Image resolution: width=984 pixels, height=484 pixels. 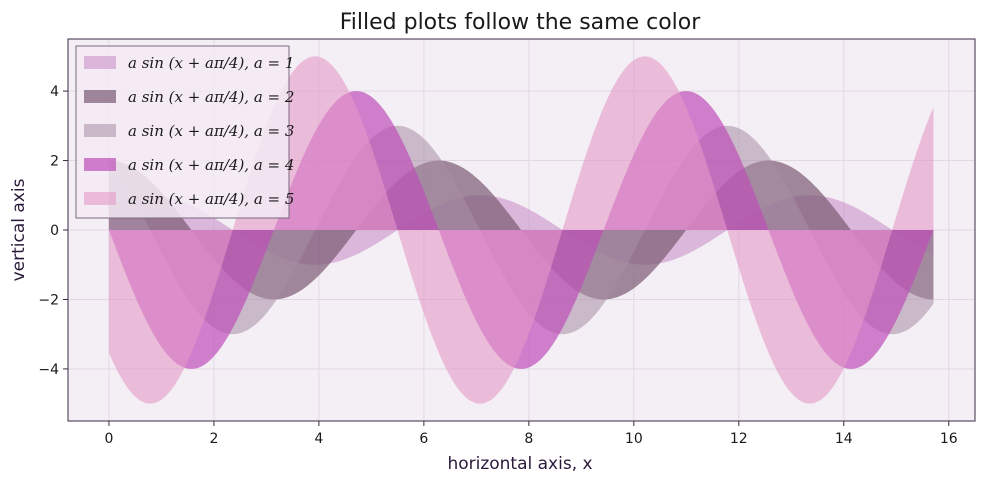 I want to click on legend-swatch-a4, so click(x=100, y=164).